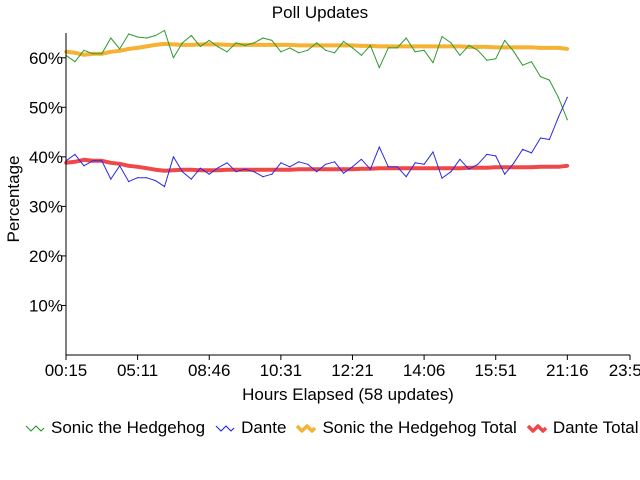  What do you see at coordinates (46, 107) in the screenshot?
I see `y-tick-label: 50%` at bounding box center [46, 107].